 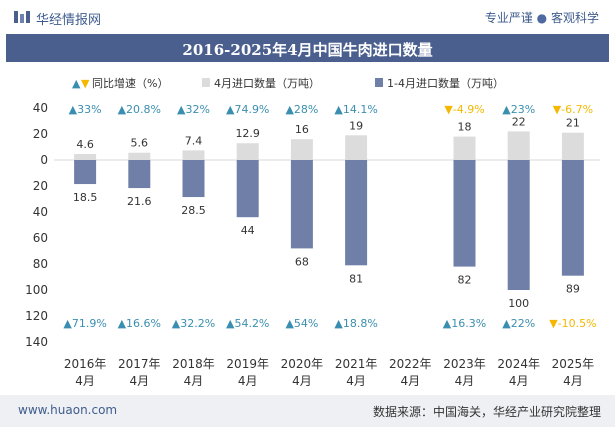 What do you see at coordinates (85, 109) in the screenshot?
I see `growth-april-label: ▲33%` at bounding box center [85, 109].